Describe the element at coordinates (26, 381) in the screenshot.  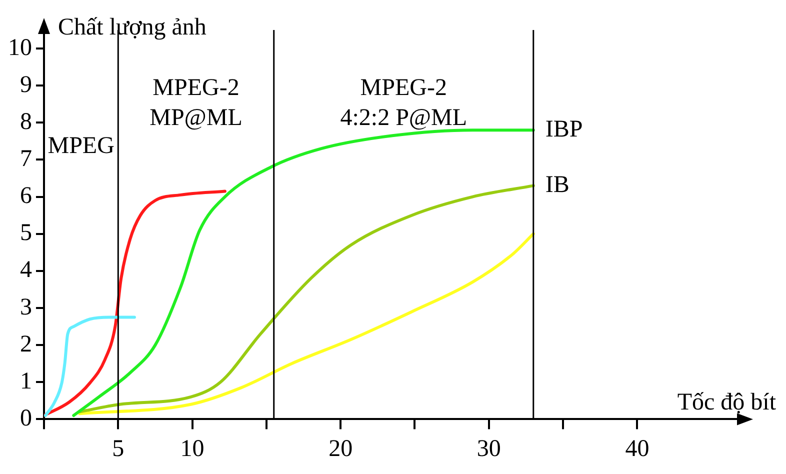
I see `y-tick-label: 1` at that location.